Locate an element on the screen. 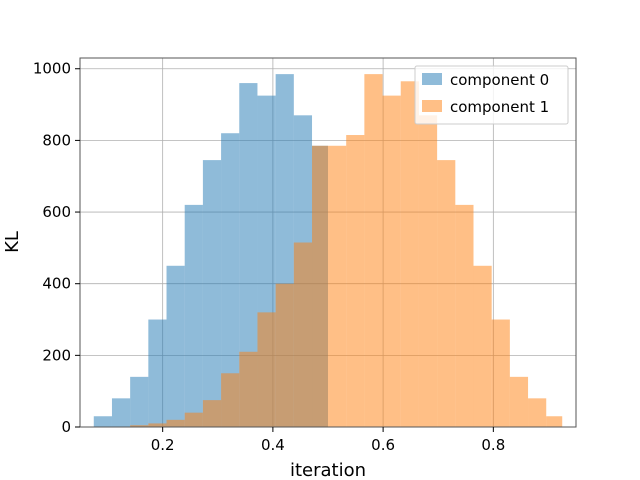  x-axis-label: iteration is located at coordinates (328, 470).